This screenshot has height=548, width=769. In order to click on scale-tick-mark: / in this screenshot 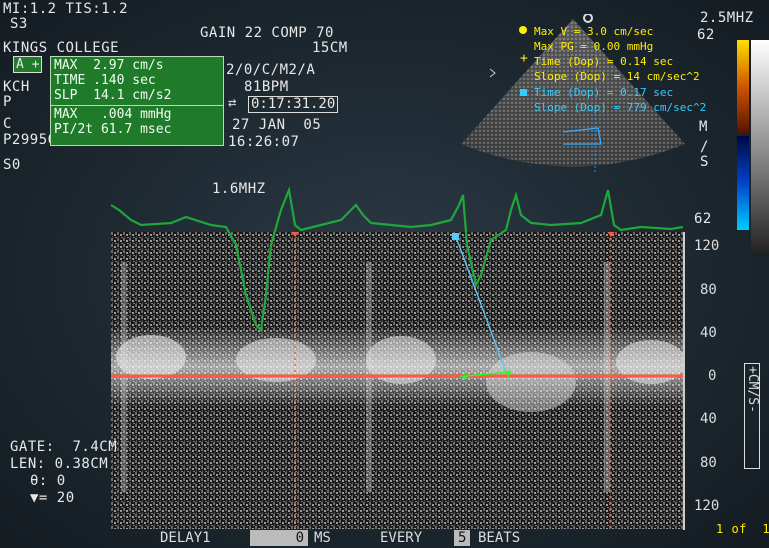, I will do `click(704, 147)`.